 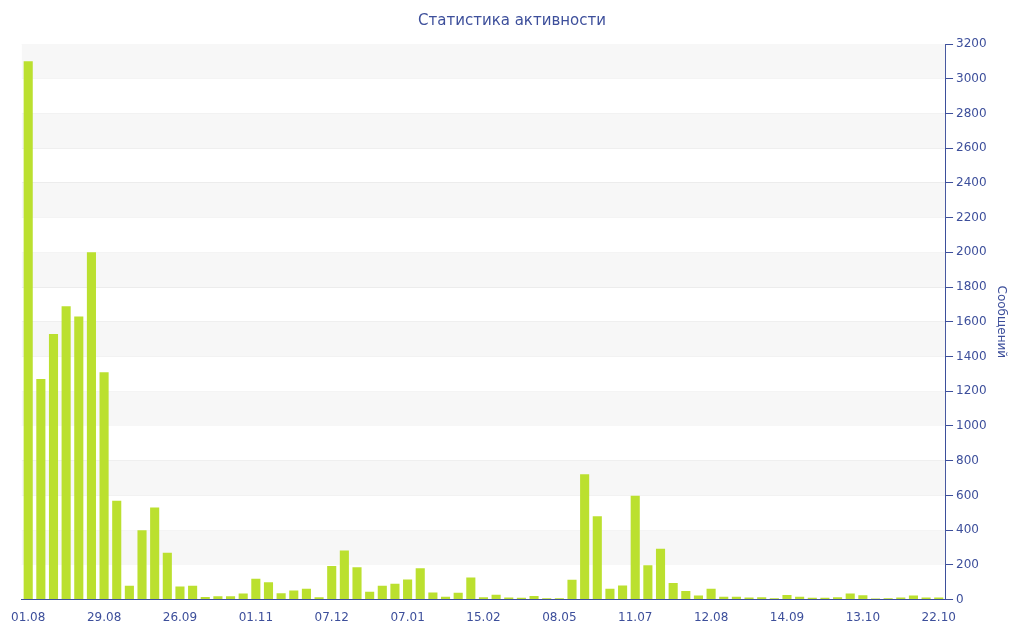 What do you see at coordinates (971, 182) in the screenshot?
I see `y2-tick-label: 2400` at bounding box center [971, 182].